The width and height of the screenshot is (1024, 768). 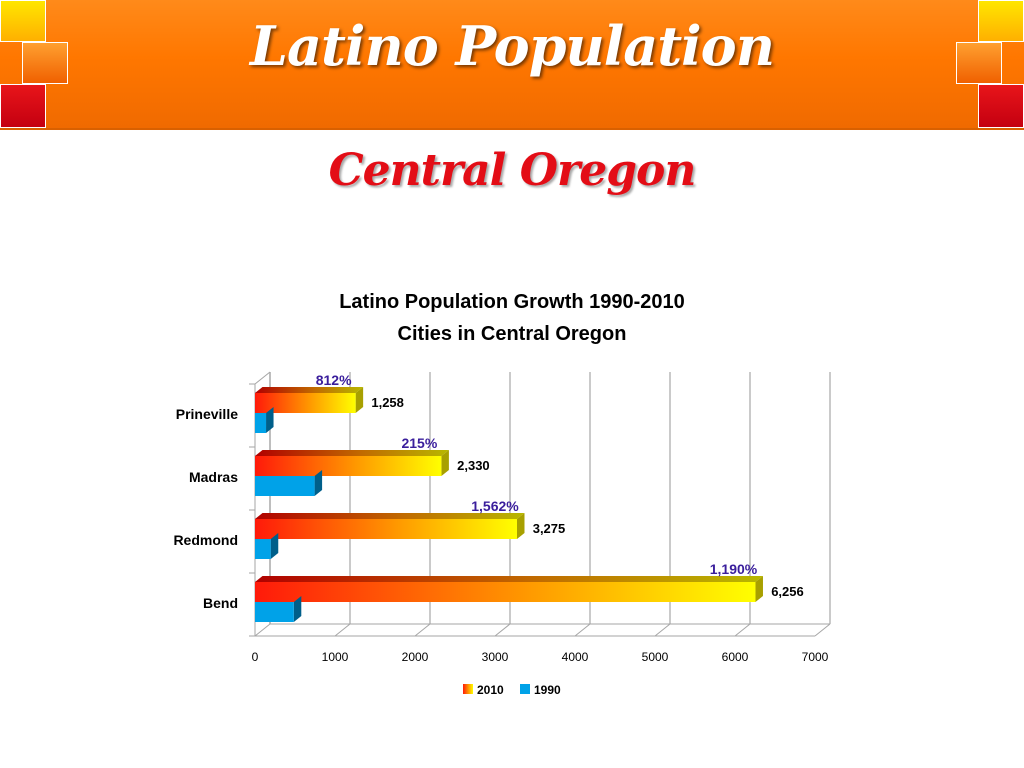 I want to click on category-label: Bend, so click(x=220, y=603).